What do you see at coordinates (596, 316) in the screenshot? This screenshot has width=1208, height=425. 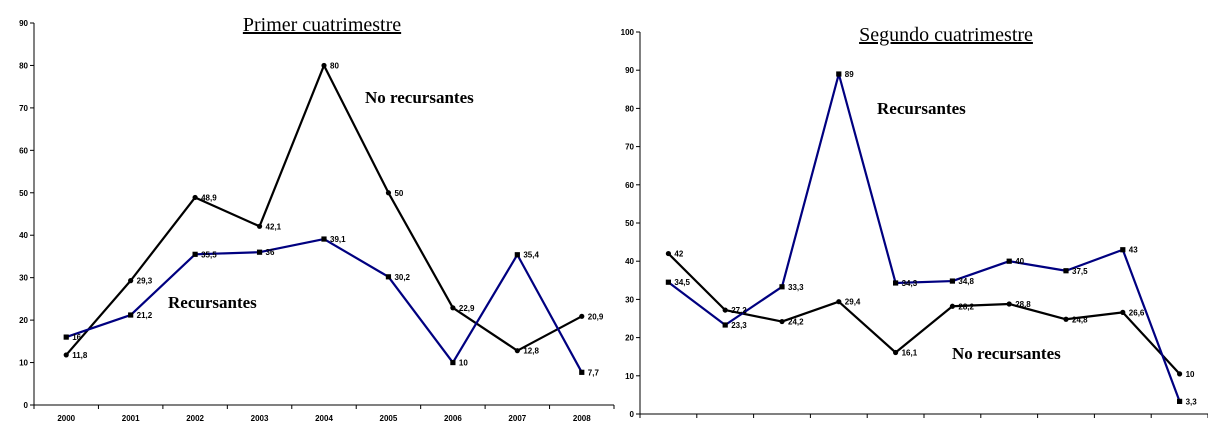 I see `data-label: 20,9` at bounding box center [596, 316].